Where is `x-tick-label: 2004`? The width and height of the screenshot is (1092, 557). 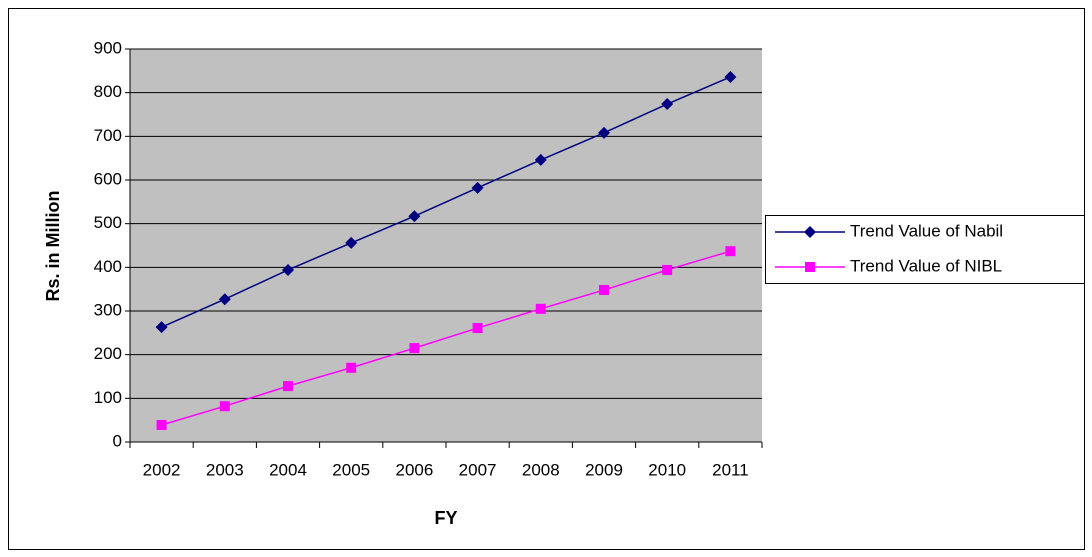 x-tick-label: 2004 is located at coordinates (288, 469).